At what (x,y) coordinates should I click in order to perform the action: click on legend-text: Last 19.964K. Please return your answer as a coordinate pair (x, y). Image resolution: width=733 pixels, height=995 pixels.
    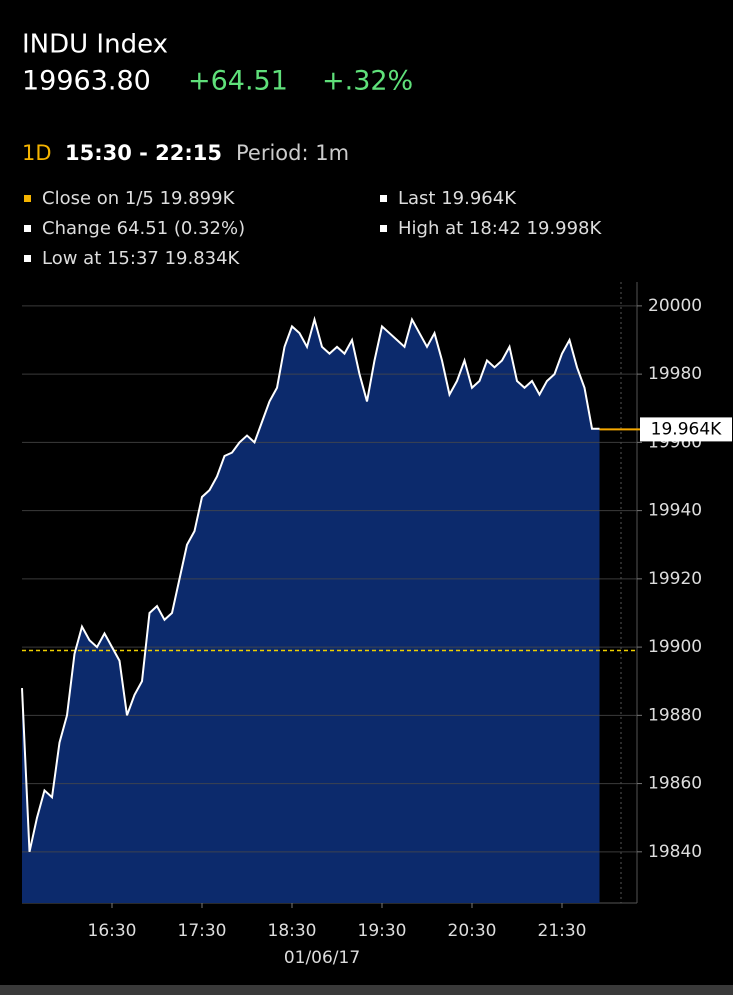
    Looking at the image, I should click on (457, 198).